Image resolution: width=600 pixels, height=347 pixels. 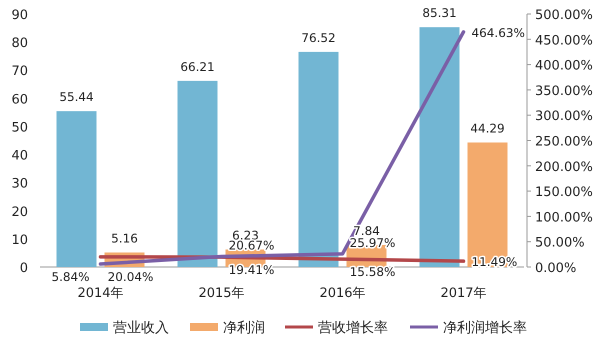 What do you see at coordinates (485, 328) in the screenshot?
I see `legend-label: 净利润增长率` at bounding box center [485, 328].